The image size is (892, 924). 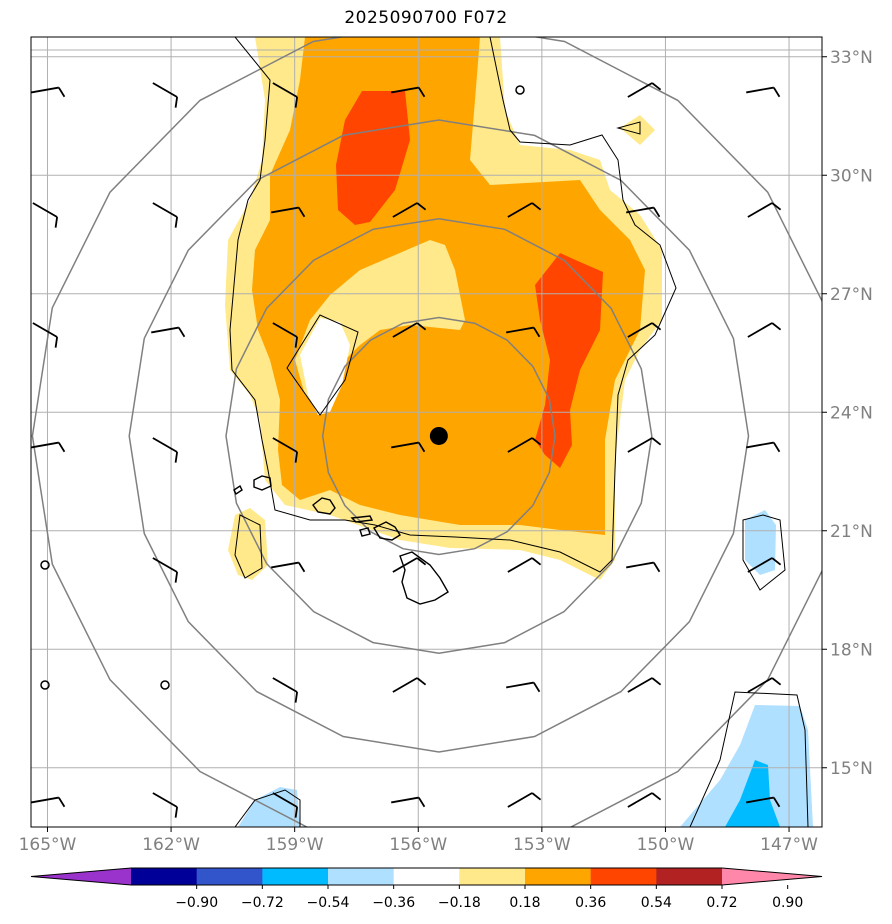 What do you see at coordinates (542, 845) in the screenshot?
I see `lon-tick-label: 153°W` at bounding box center [542, 845].